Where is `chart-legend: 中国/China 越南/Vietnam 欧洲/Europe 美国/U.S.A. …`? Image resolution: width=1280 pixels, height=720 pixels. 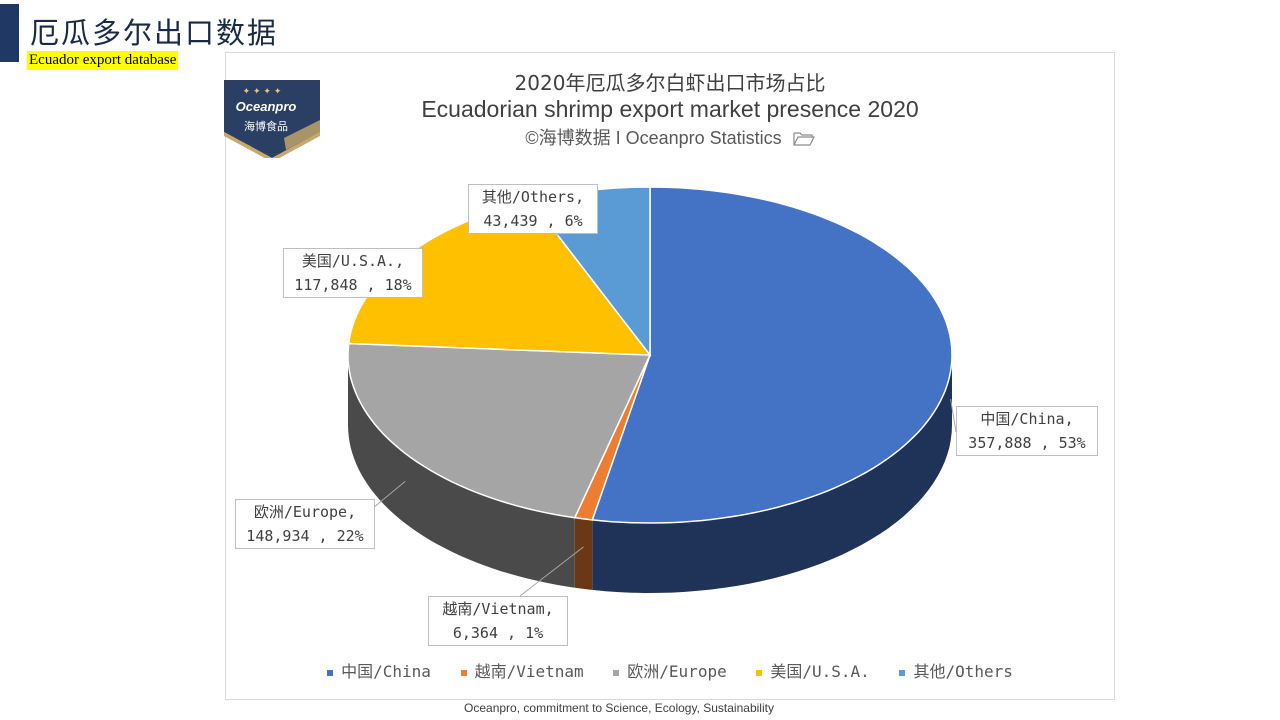 chart-legend: 中国/China 越南/Vietnam 欧洲/Europe 美国/U.S.A. … is located at coordinates (670, 670).